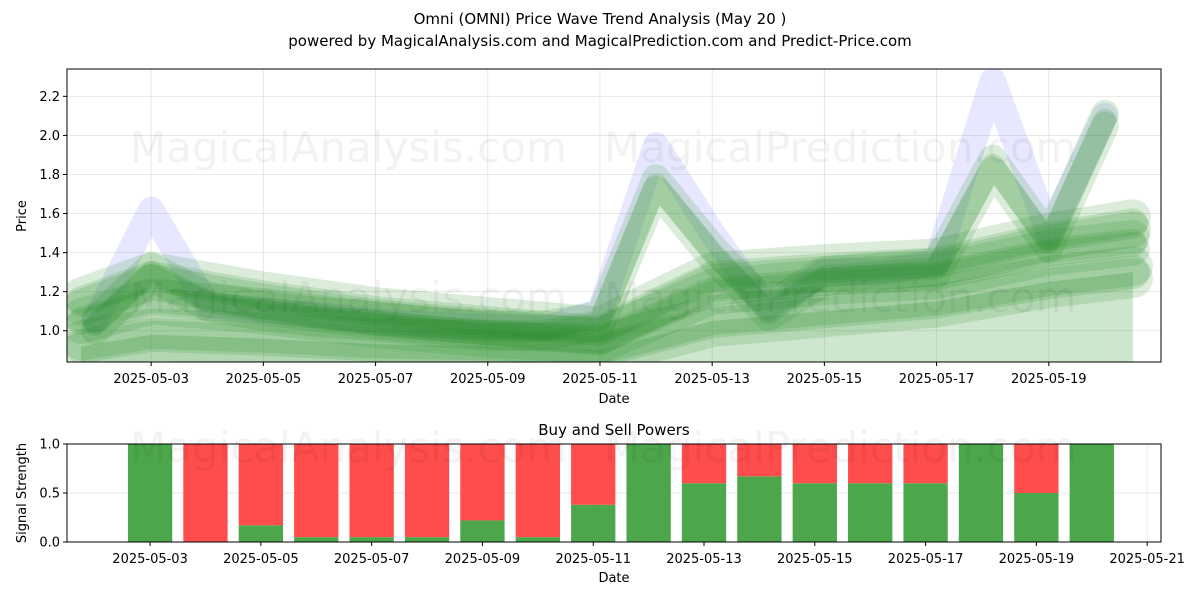 The height and width of the screenshot is (600, 1200). What do you see at coordinates (372, 559) in the screenshot?
I see `signal-x-tick-label: 2025-05-07` at bounding box center [372, 559].